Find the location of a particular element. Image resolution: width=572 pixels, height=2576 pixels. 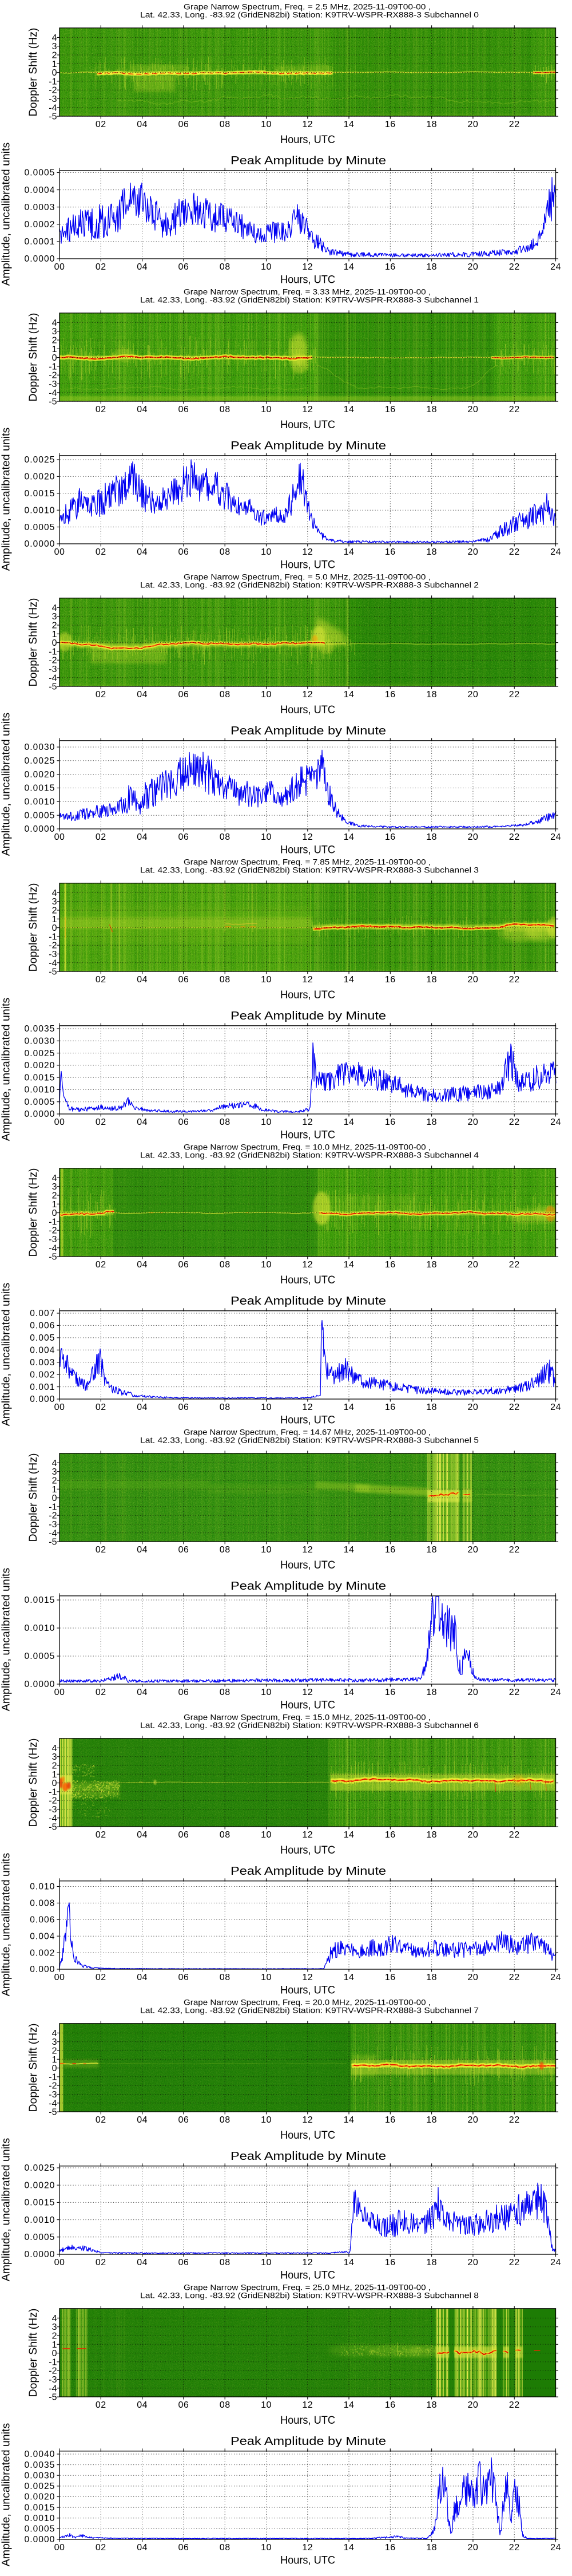

svg-text: 3 is located at coordinates (54, 47).